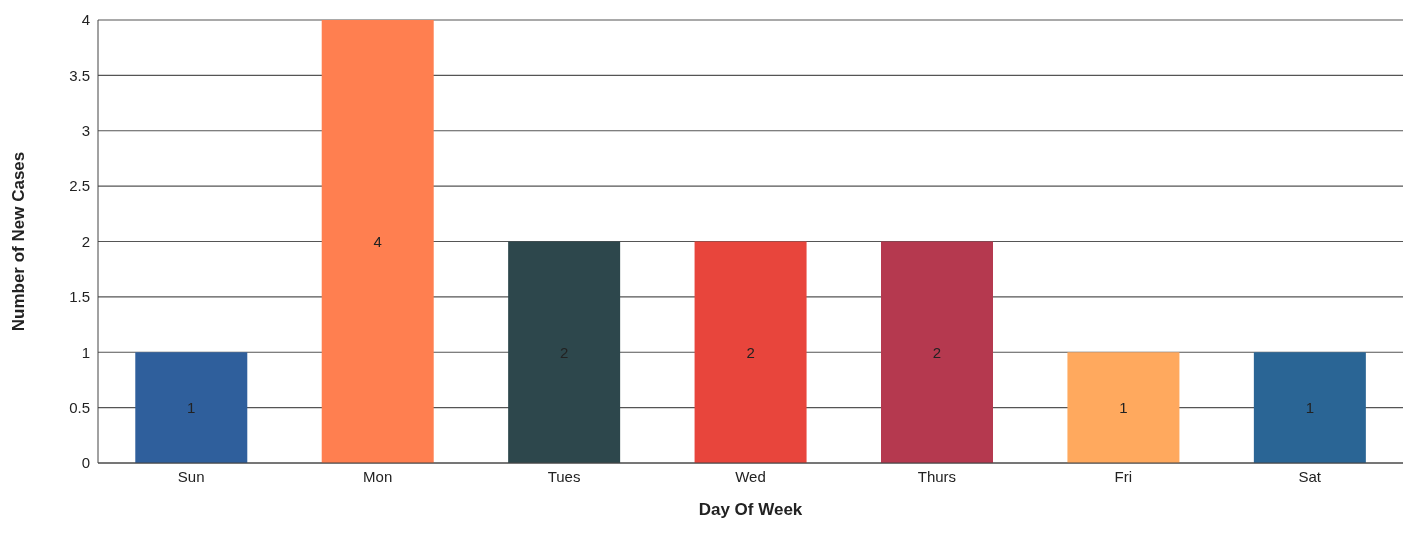  What do you see at coordinates (750, 509) in the screenshot?
I see `x-axis-title: Day Of Week` at bounding box center [750, 509].